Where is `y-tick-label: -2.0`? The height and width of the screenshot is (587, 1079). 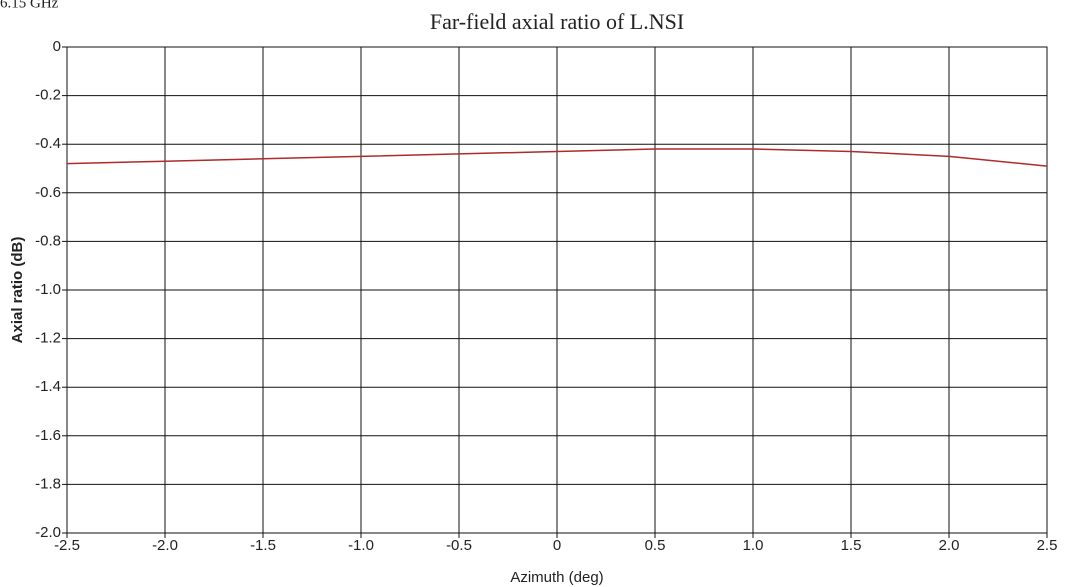
y-tick-label: -2.0 is located at coordinates (48, 532).